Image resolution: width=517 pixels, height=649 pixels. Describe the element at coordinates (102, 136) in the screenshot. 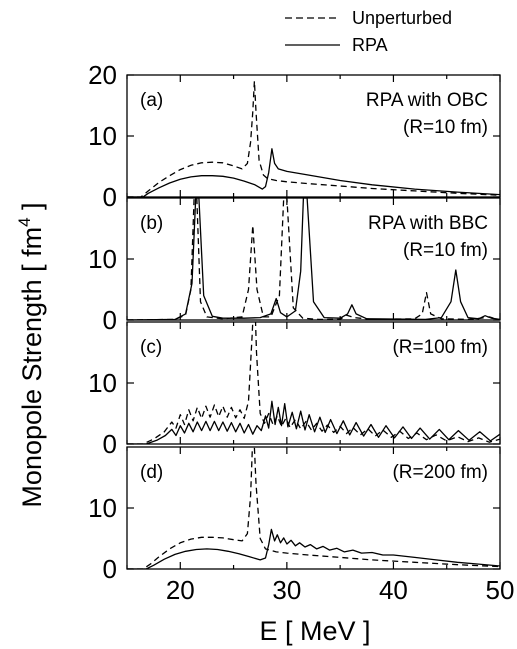

I see `y-tick-label-a-10: 10` at that location.